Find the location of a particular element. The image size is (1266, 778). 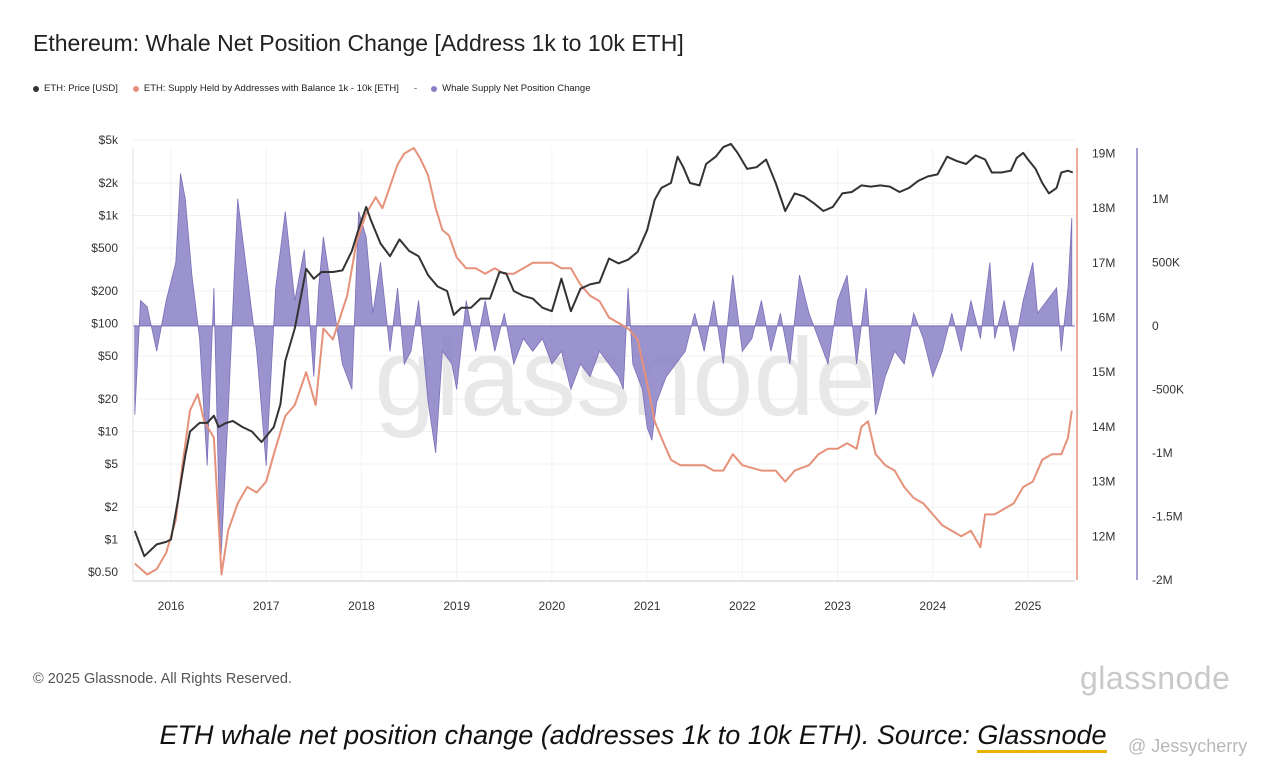

y-tick-label-left: $1 is located at coordinates (112, 539).